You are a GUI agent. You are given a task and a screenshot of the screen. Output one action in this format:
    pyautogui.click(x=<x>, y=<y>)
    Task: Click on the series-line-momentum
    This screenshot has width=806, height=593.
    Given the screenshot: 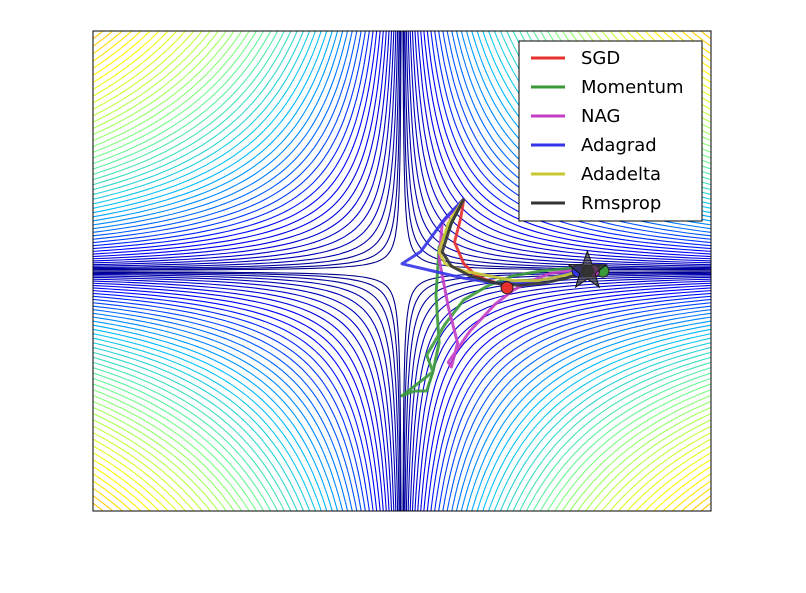 What is the action you would take?
    pyautogui.click(x=502, y=298)
    